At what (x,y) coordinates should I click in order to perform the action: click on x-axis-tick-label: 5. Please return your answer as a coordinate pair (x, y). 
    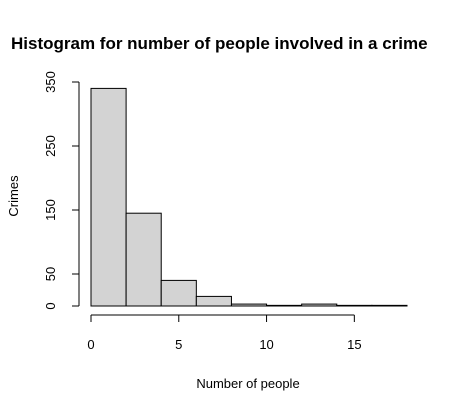
    Looking at the image, I should click on (178, 344).